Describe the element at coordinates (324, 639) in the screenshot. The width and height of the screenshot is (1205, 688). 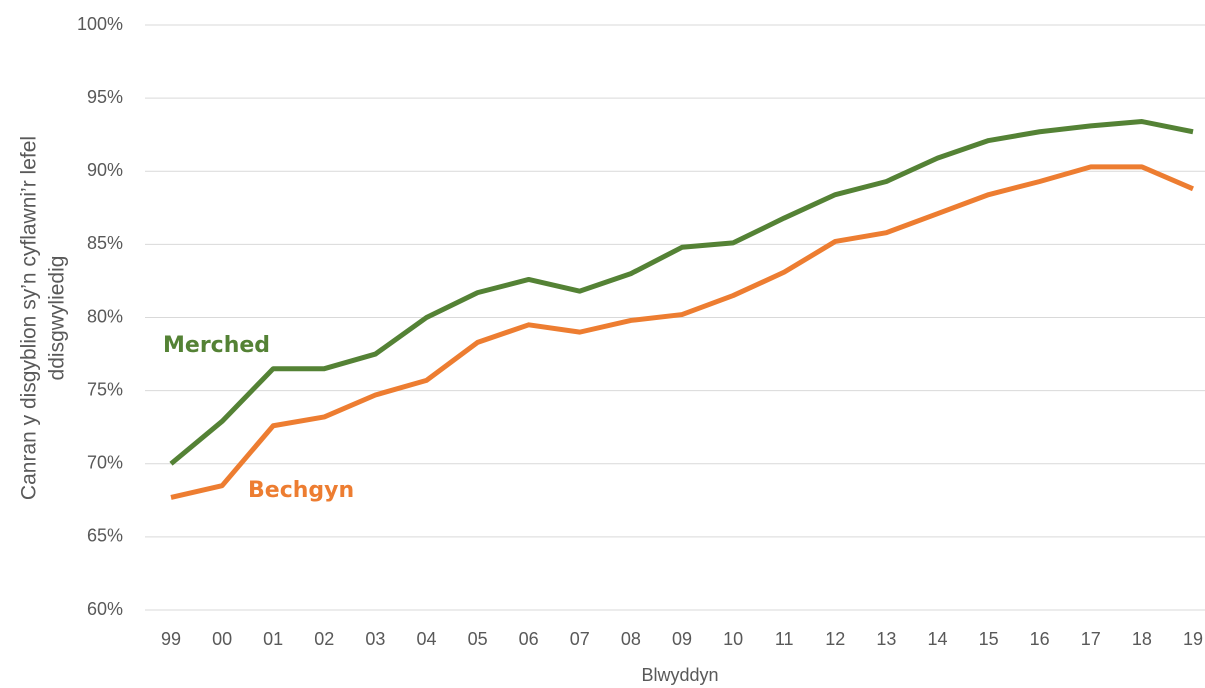
I see `x-tick-label: 02` at that location.